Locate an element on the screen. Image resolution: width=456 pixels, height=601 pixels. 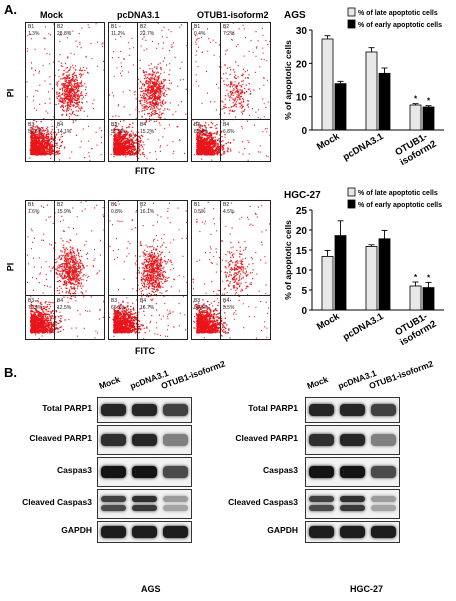
quadrant-value: 66.2% is located at coordinates (118, 308).